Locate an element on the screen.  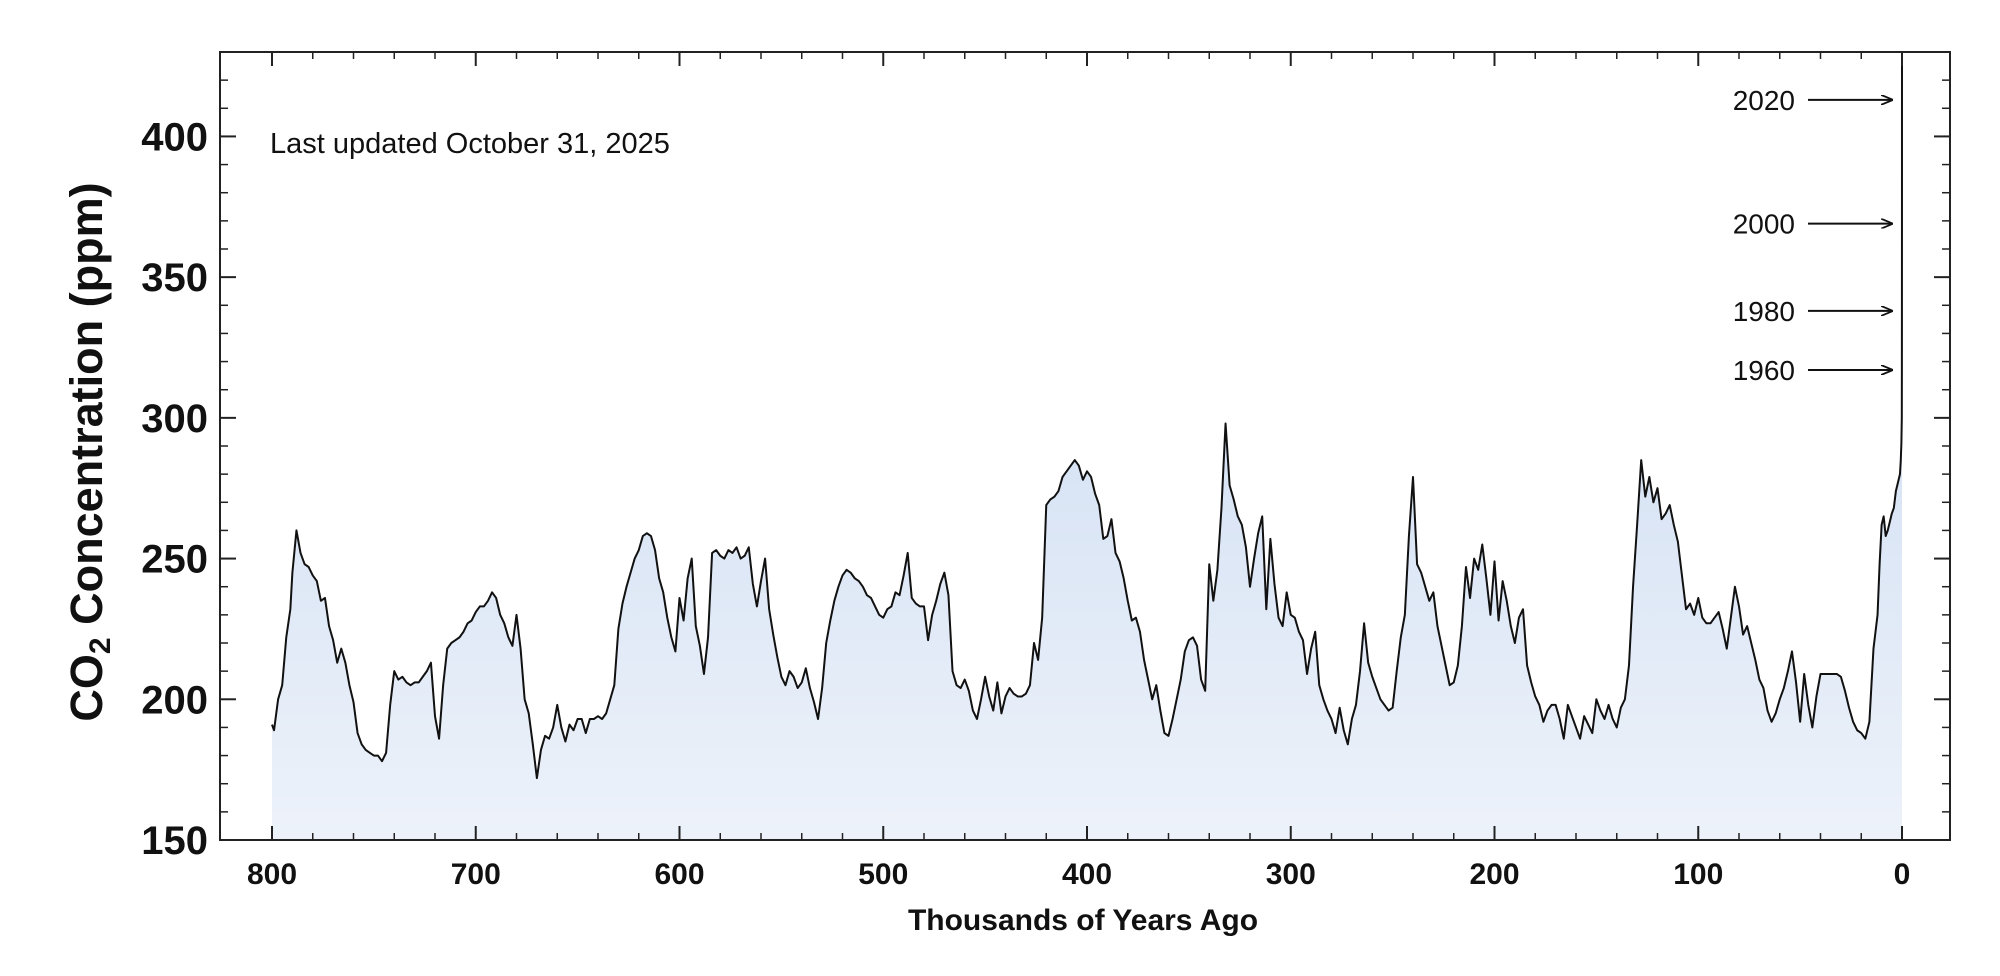
annotation-label-2000: 2000 is located at coordinates (1764, 224).